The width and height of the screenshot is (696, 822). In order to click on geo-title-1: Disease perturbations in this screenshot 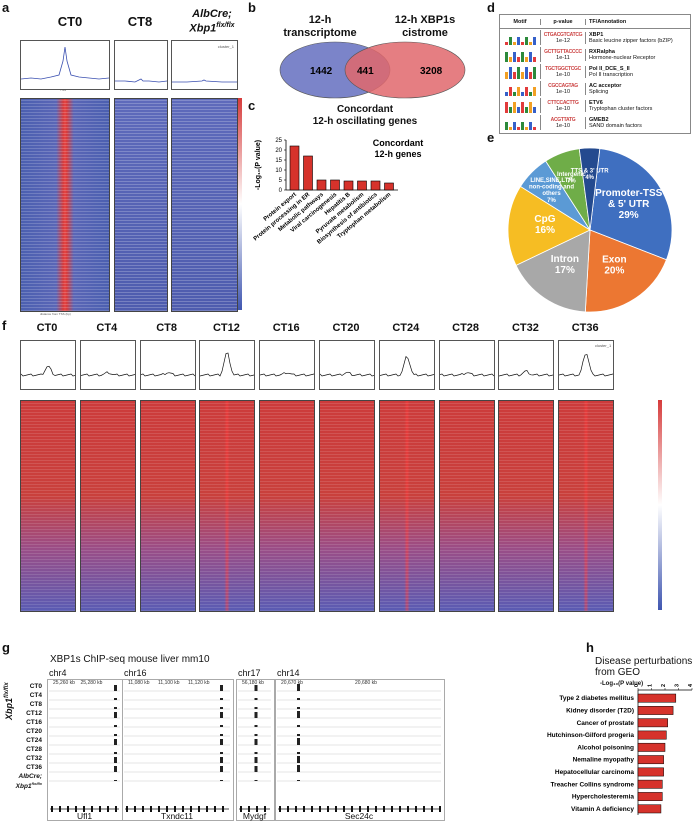, I will do `click(644, 661)`.